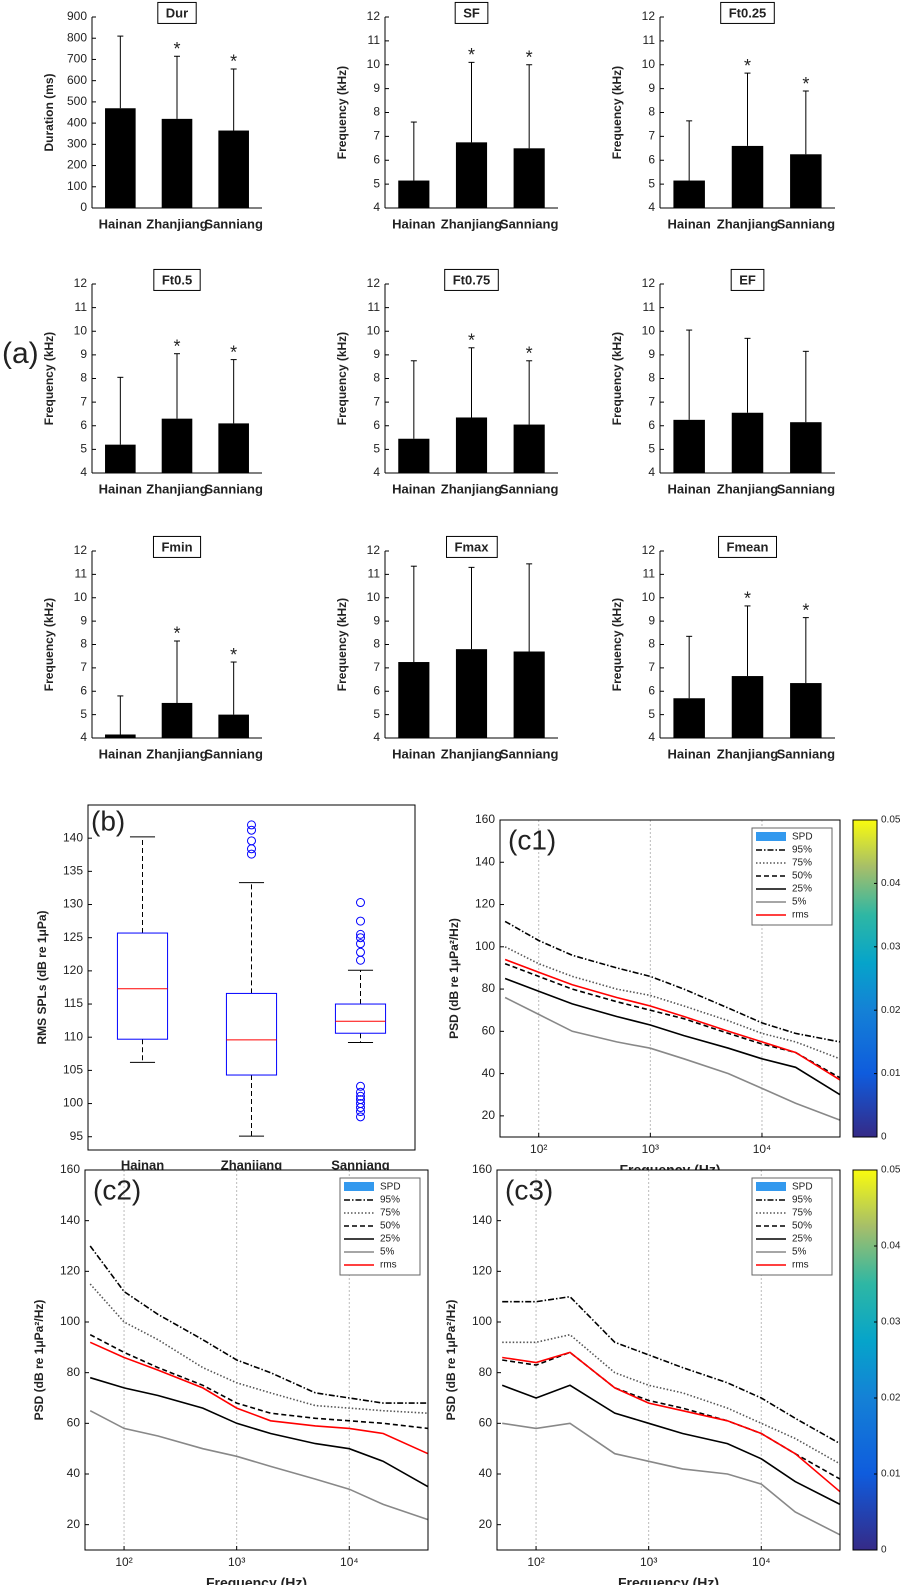  What do you see at coordinates (891, 820) in the screenshot?
I see `colorbar-tick-label: 0.05` at bounding box center [891, 820].